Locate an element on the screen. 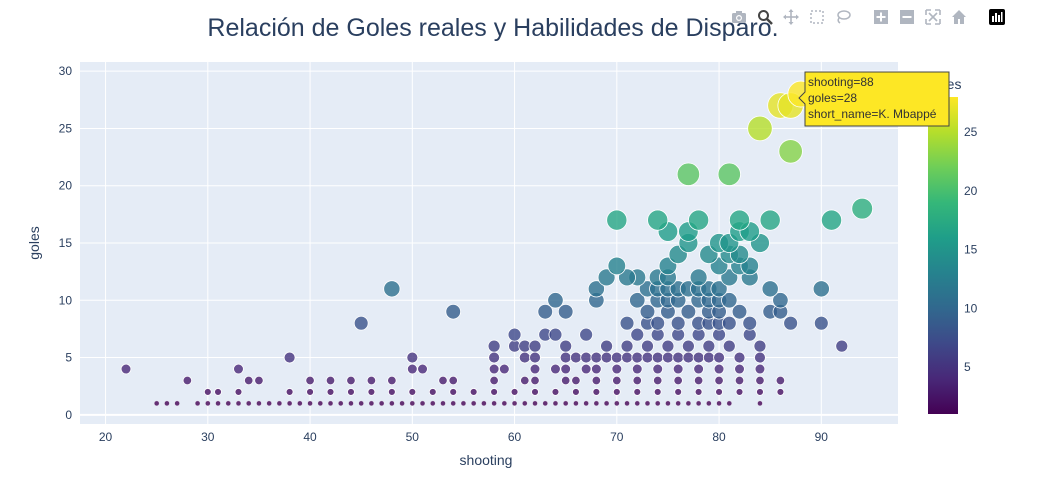 The height and width of the screenshot is (483, 1062). camera-icon is located at coordinates (739, 17).